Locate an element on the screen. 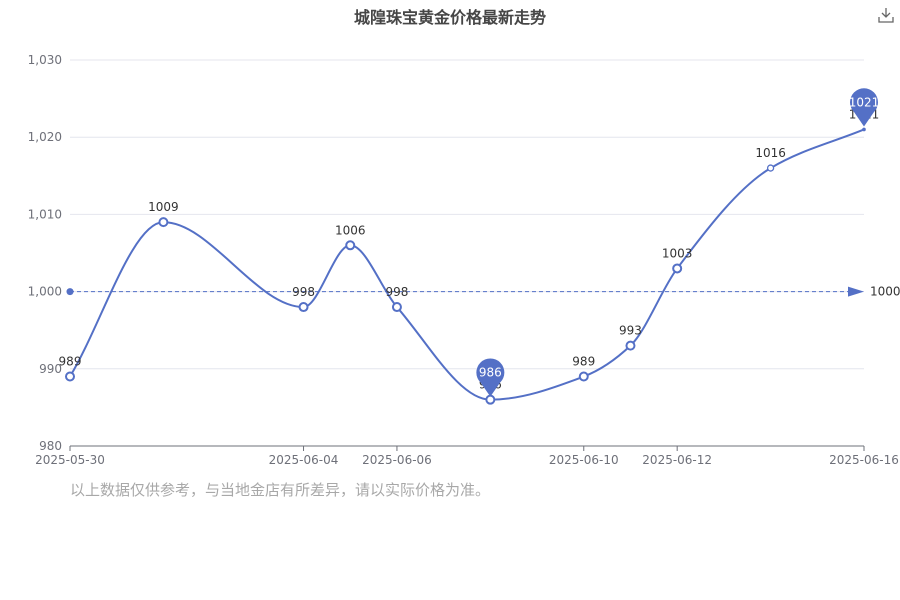 This screenshot has height=600, width=900. data-label: 993 is located at coordinates (630, 331).